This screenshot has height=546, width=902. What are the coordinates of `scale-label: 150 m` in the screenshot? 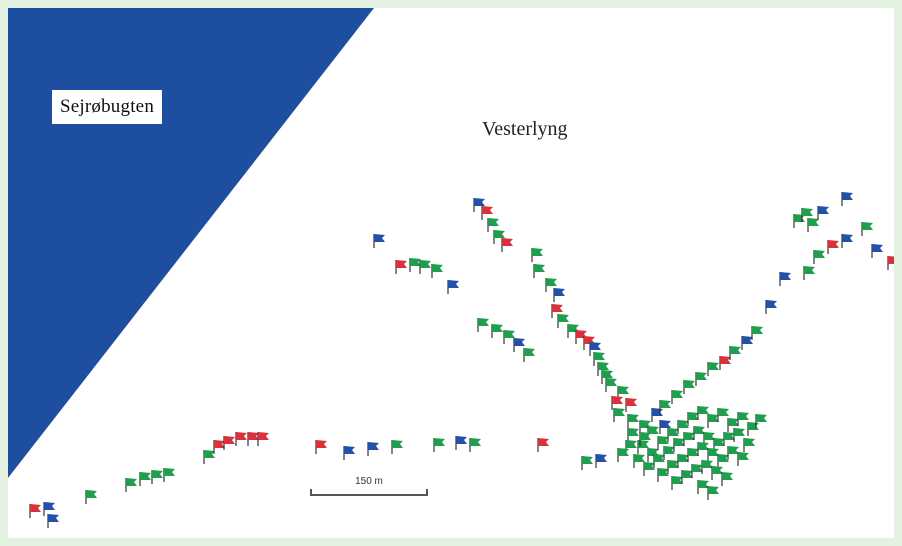 It's located at (369, 481).